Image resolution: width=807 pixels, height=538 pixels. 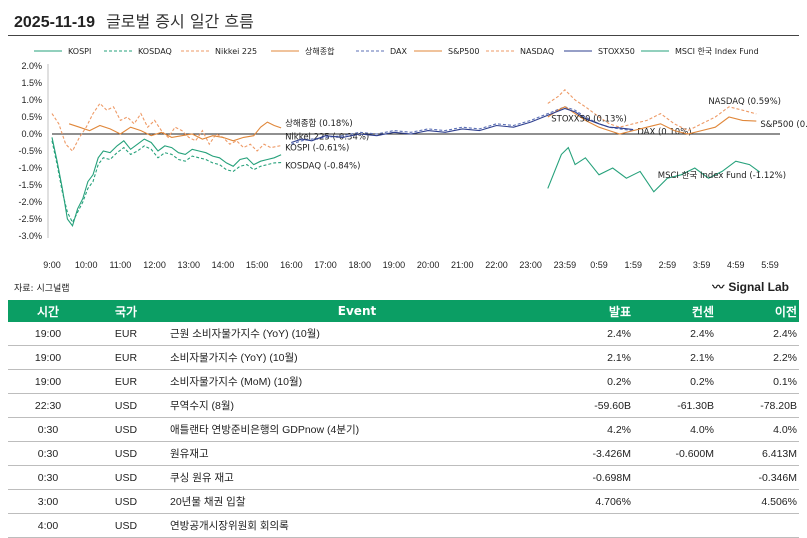 I want to click on table-row: 0:30 USD 쿠싱 원유 재고 -0.698M -0.346M, so click(x=403, y=477).